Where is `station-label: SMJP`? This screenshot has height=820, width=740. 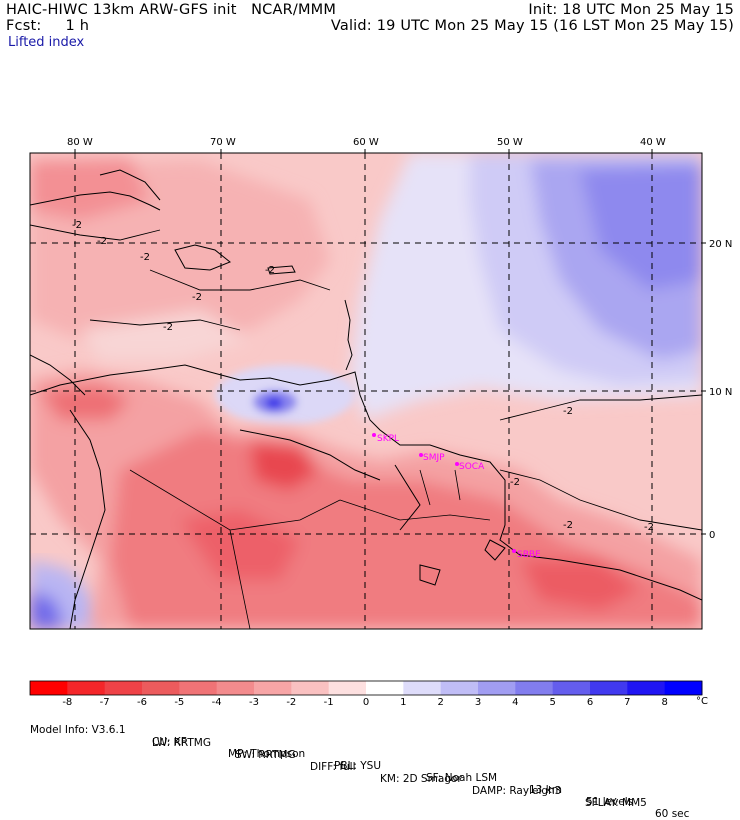
station-label: SMJP is located at coordinates (434, 458).